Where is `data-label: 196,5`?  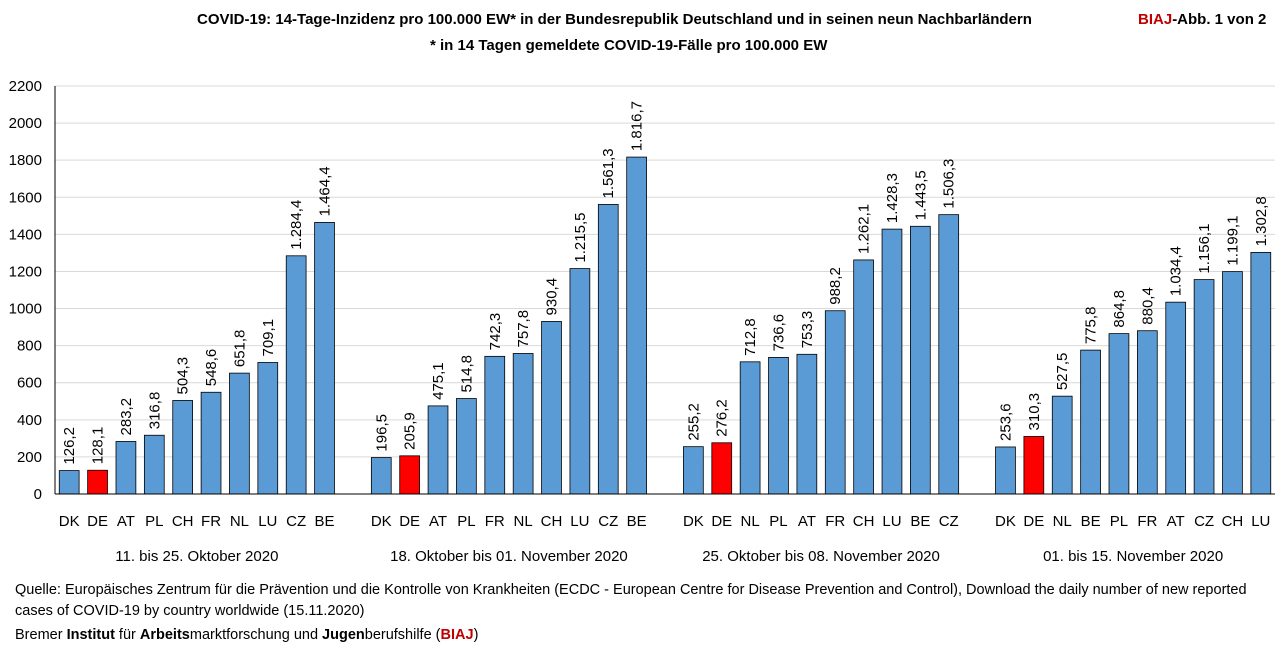 data-label: 196,5 is located at coordinates (381, 433).